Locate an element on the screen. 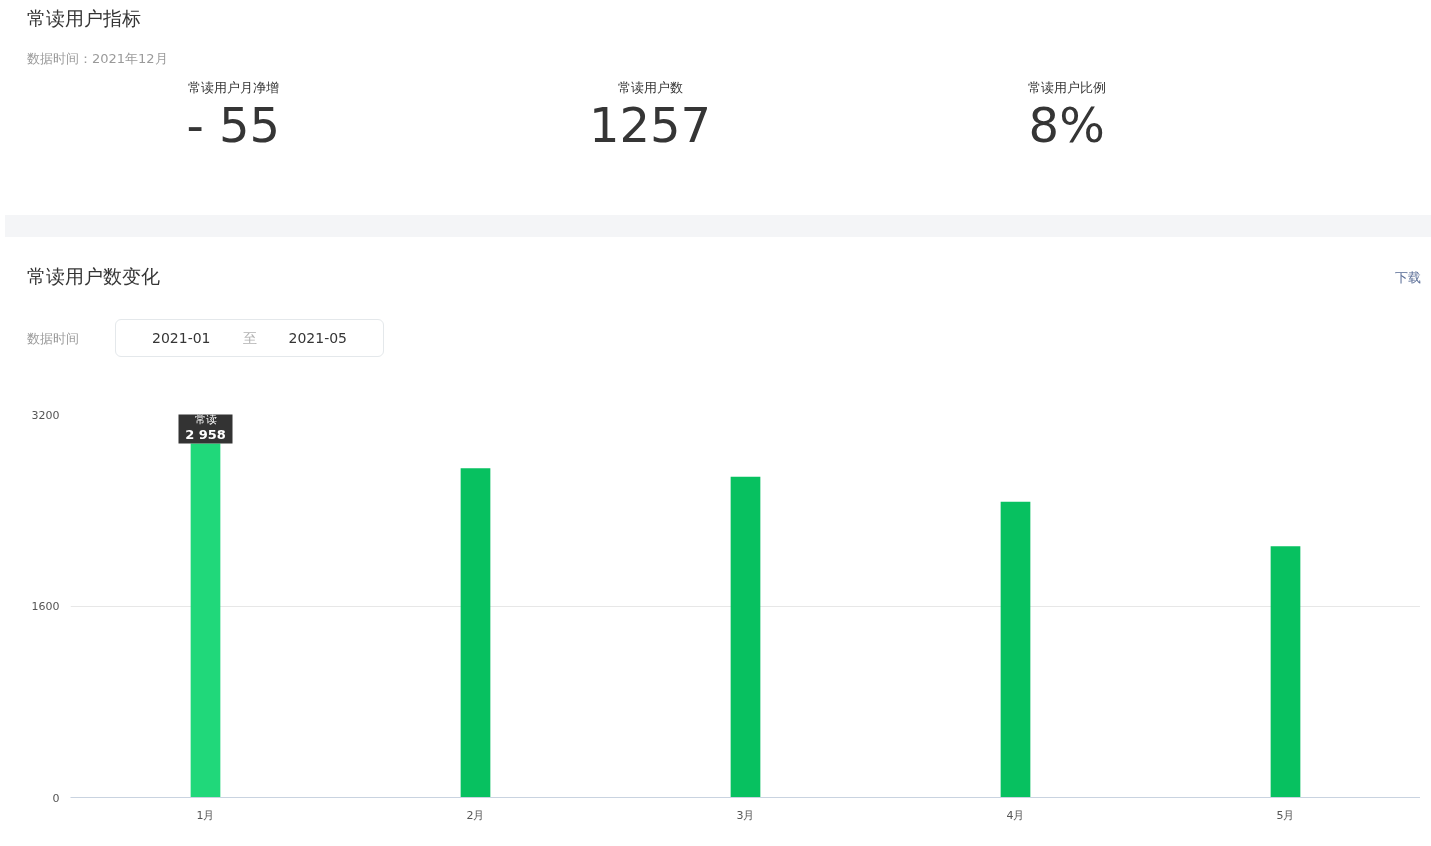 The image size is (1431, 846). x-tick-label: 3月 is located at coordinates (745, 815).